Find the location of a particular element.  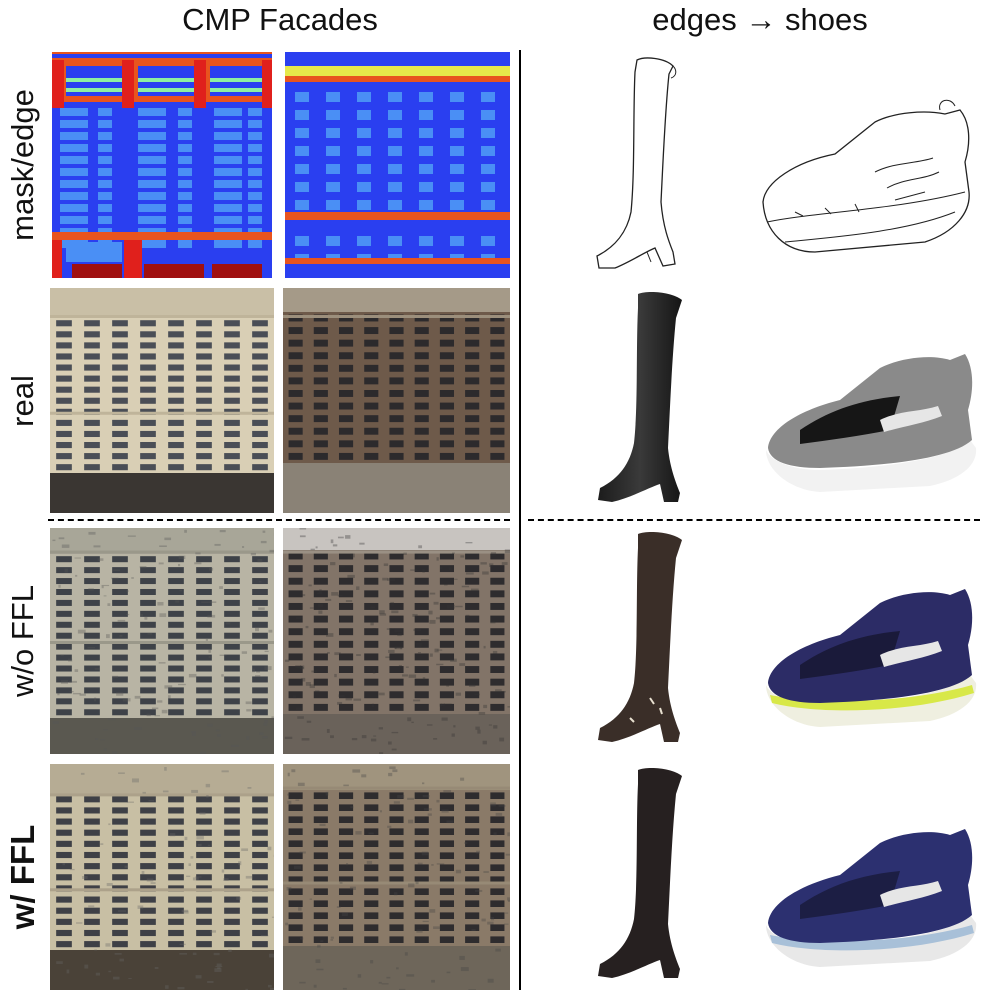

boot-real-photo is located at coordinates (645, 400).